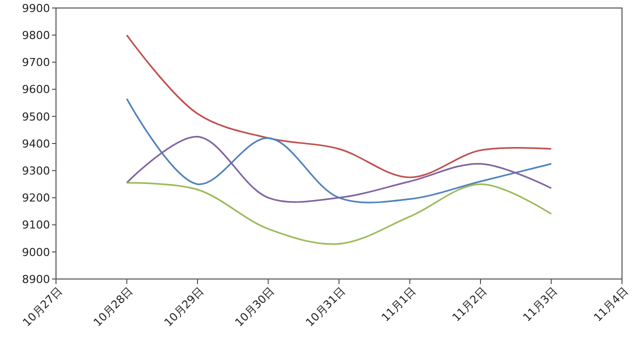 The image size is (640, 340). Describe the element at coordinates (611, 304) in the screenshot. I see `x-tick-label: 11月4日` at that location.